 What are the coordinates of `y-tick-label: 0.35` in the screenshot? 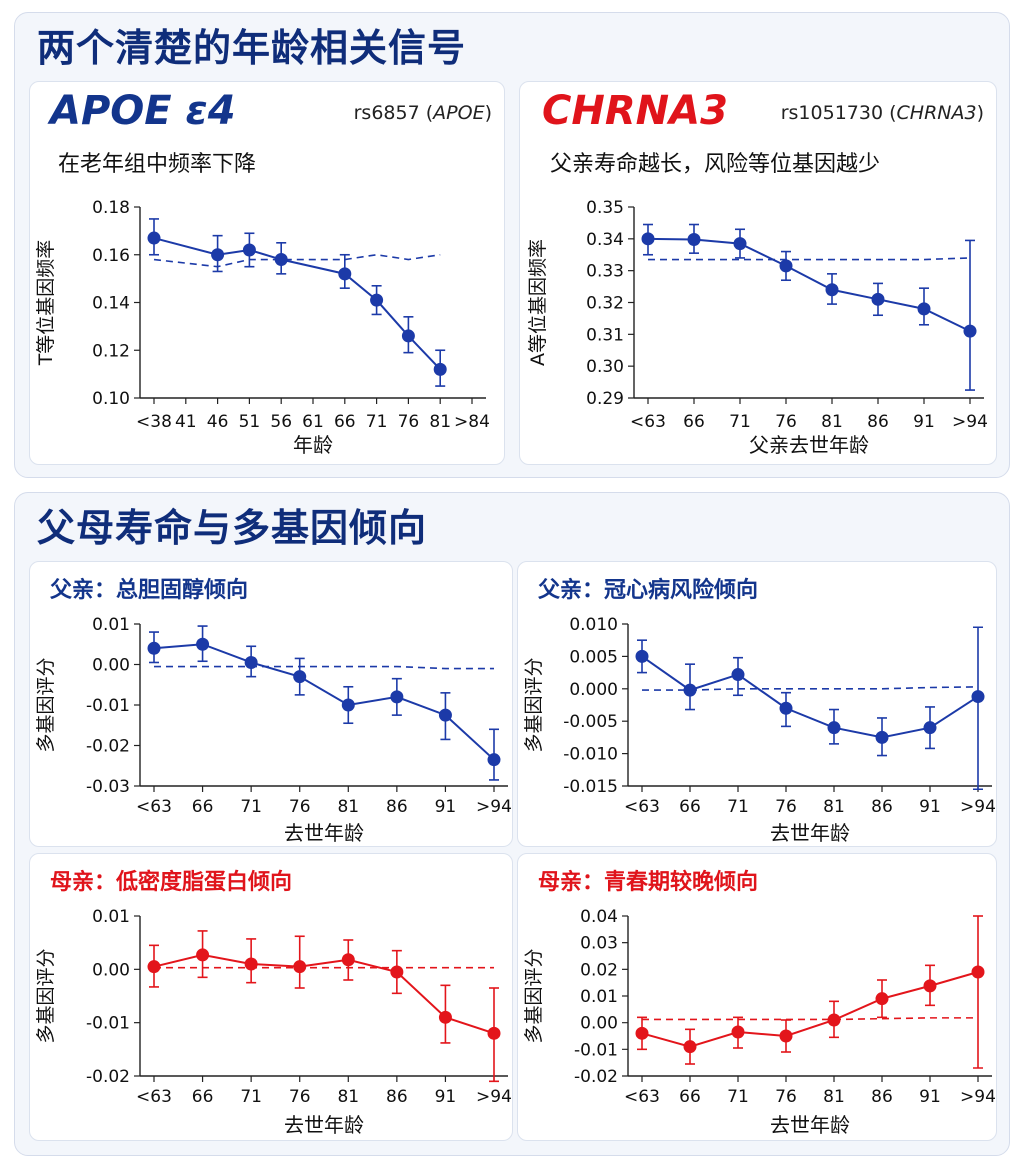 It's located at (605, 208).